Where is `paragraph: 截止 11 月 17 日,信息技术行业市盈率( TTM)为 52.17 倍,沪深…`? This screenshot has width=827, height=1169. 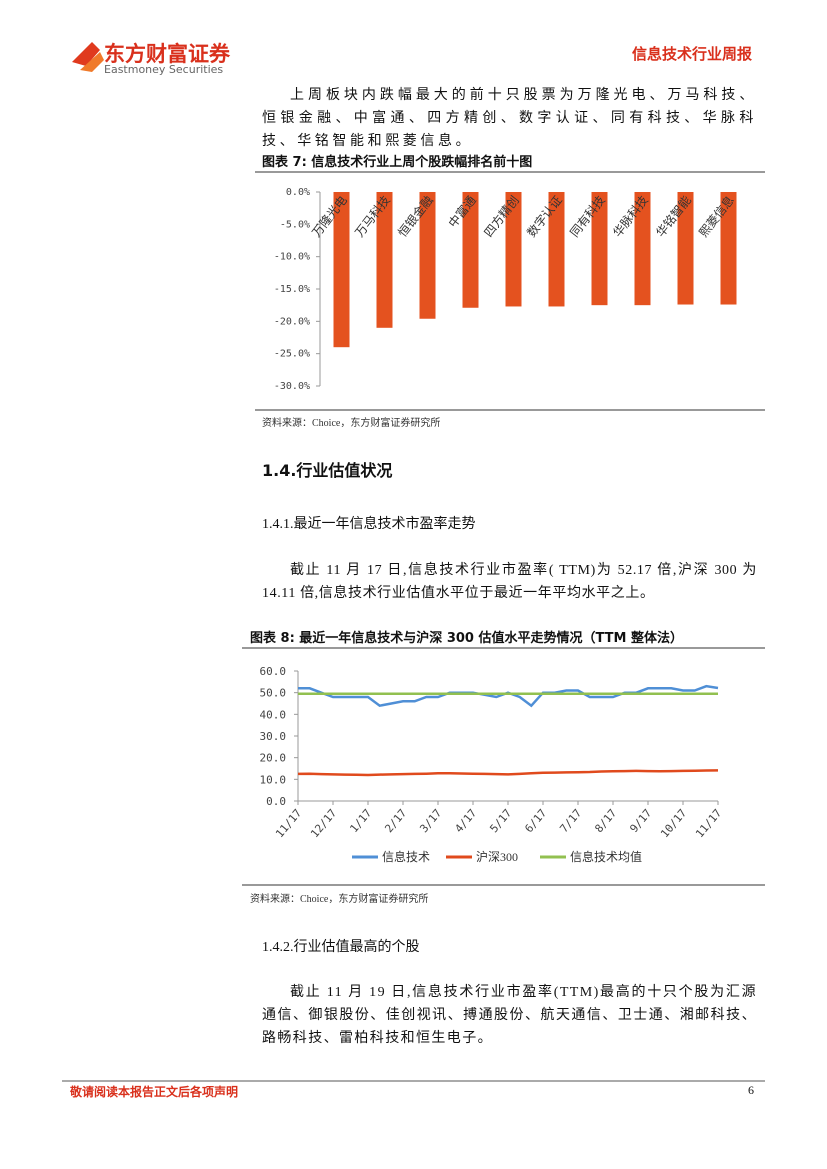
paragraph: 截止 11 月 17 日,信息技术行业市盈率( TTM)为 52.17 倍,沪深… is located at coordinates (509, 582).